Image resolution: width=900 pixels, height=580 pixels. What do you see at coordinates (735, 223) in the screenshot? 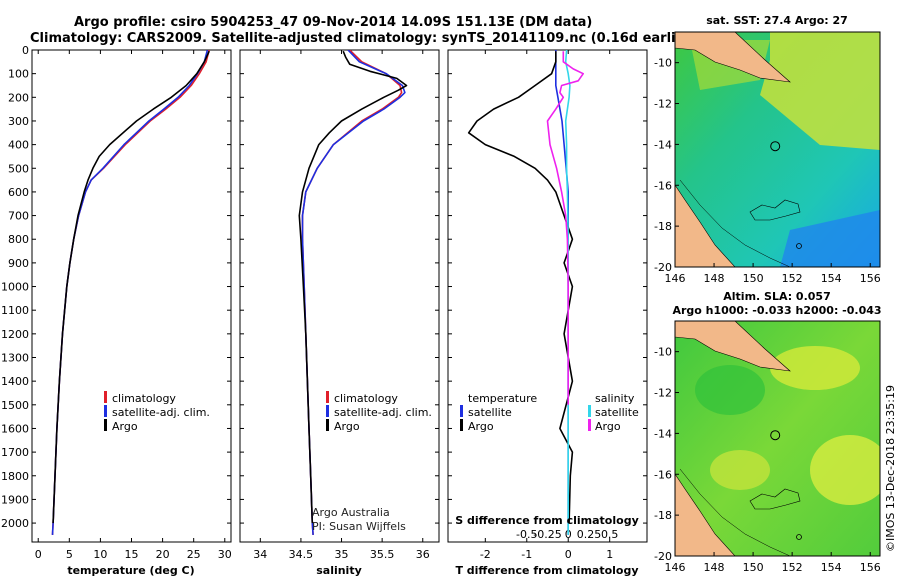
I see `sst-depth-contour` at bounding box center [735, 223].